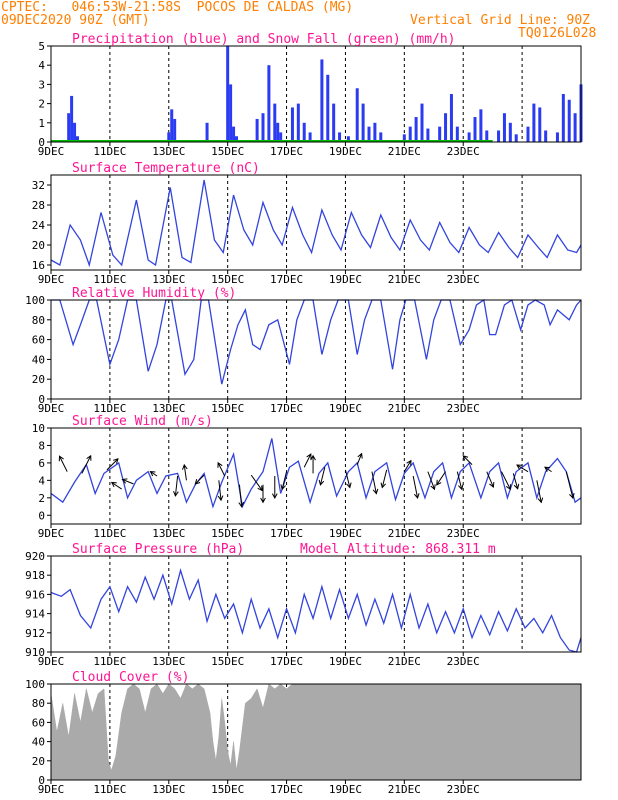 This screenshot has height=800, width=618. What do you see at coordinates (41, 515) in the screenshot?
I see `y-tick-label: 0` at bounding box center [41, 515].